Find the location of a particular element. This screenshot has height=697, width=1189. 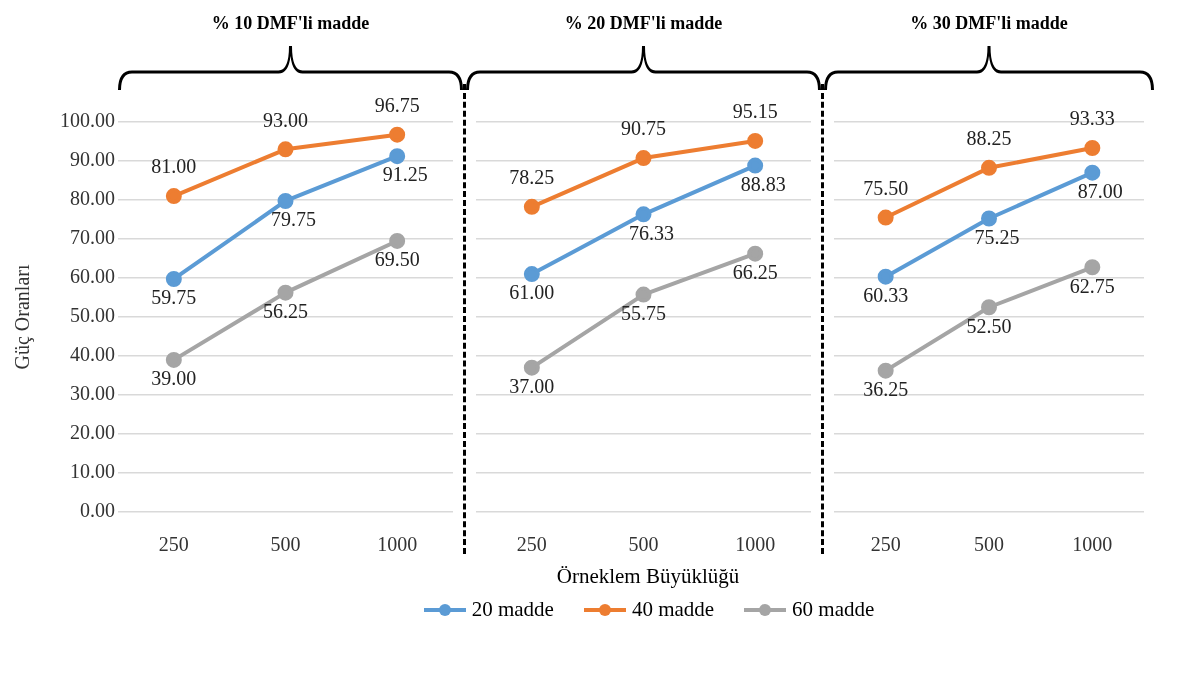

data-label: 36.25 is located at coordinates (886, 388).